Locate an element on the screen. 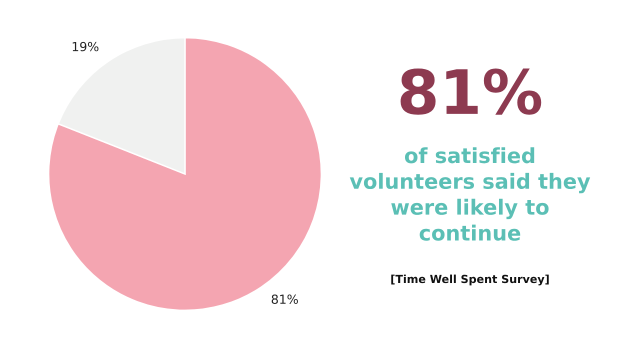  text: 81% is located at coordinates (471, 91).